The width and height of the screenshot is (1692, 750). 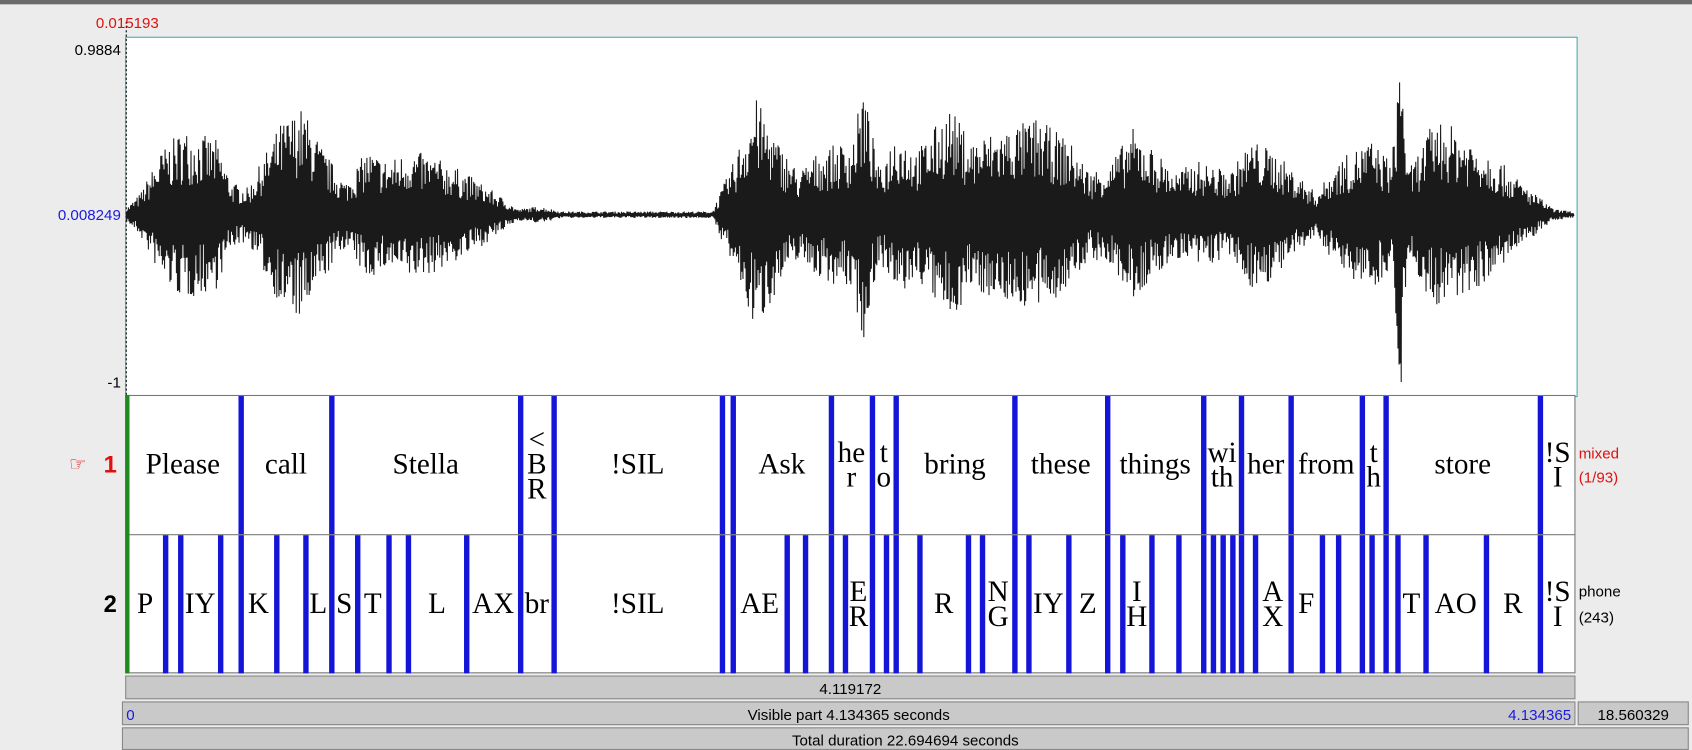 I want to click on interval-label: th, so click(x=1373, y=464).